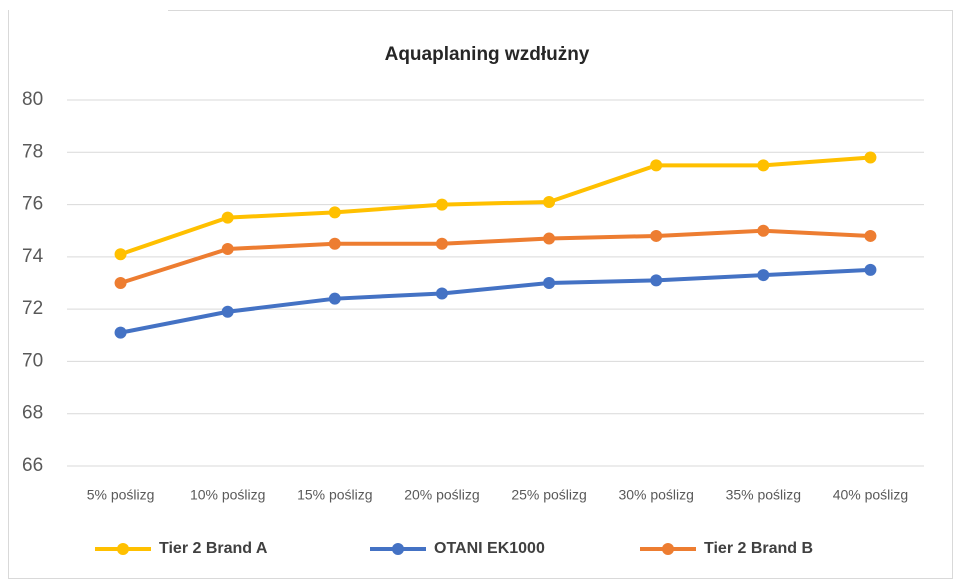 Image resolution: width=959 pixels, height=588 pixels. I want to click on y-tick-label: 80, so click(32, 99).